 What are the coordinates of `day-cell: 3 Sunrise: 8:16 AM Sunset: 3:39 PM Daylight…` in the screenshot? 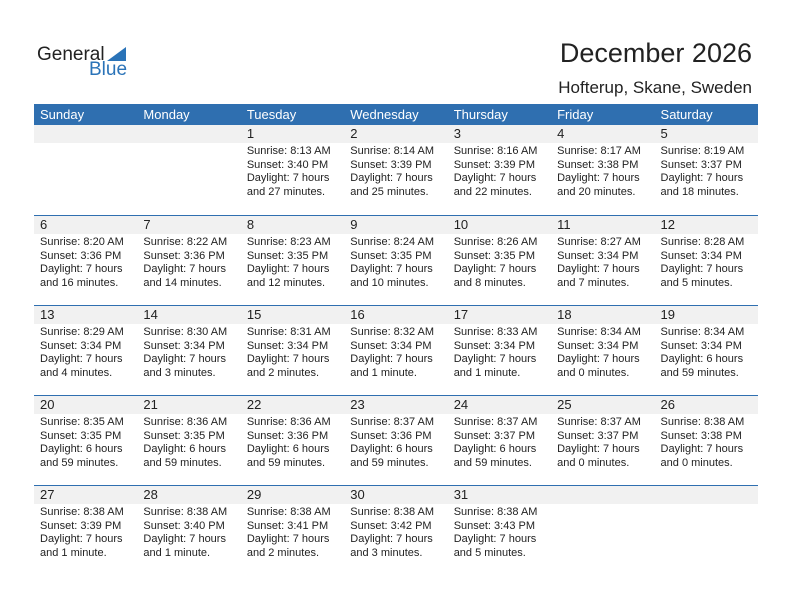 It's located at (499, 170).